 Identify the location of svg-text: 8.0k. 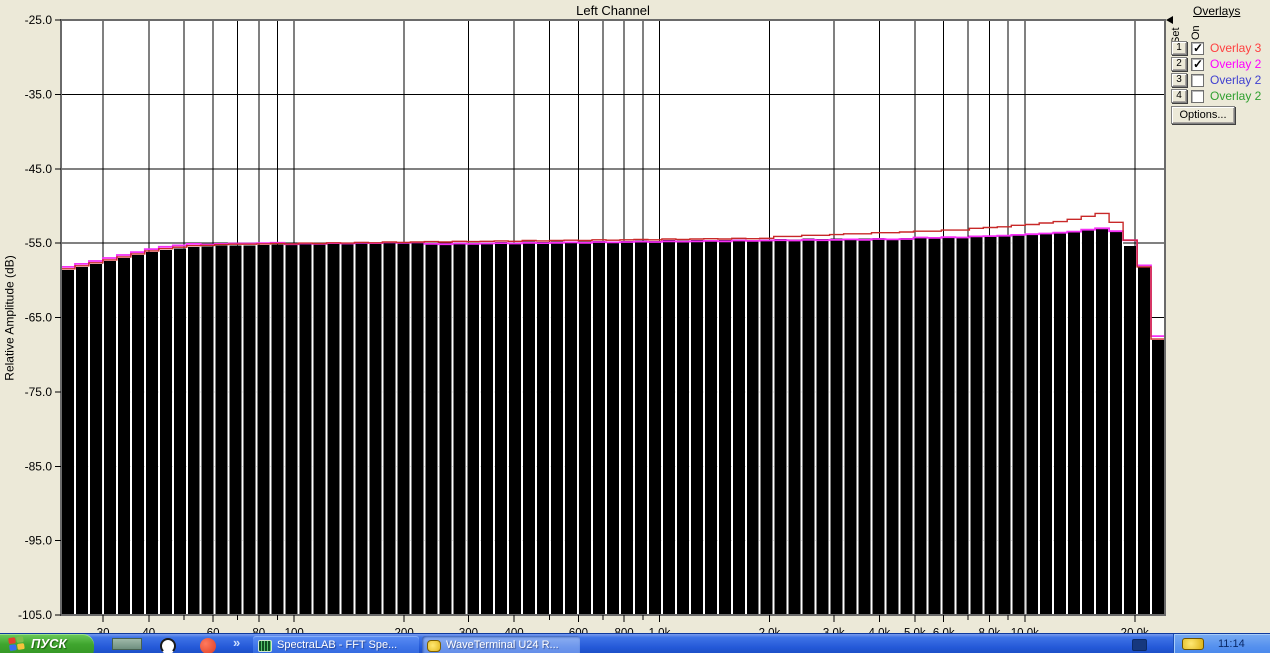
(990, 631).